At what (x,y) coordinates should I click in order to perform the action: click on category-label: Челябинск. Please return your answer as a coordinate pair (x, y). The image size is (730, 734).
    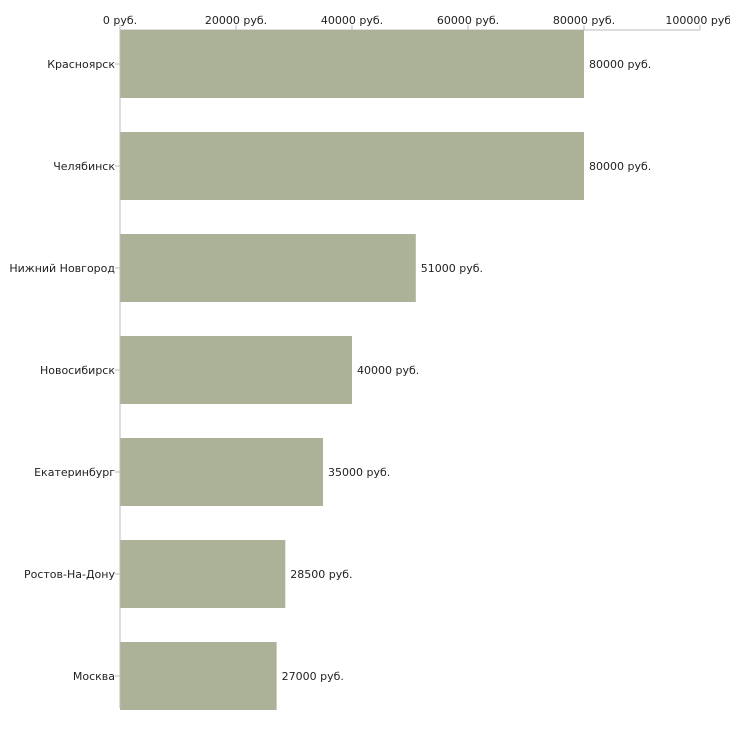
    Looking at the image, I should click on (84, 166).